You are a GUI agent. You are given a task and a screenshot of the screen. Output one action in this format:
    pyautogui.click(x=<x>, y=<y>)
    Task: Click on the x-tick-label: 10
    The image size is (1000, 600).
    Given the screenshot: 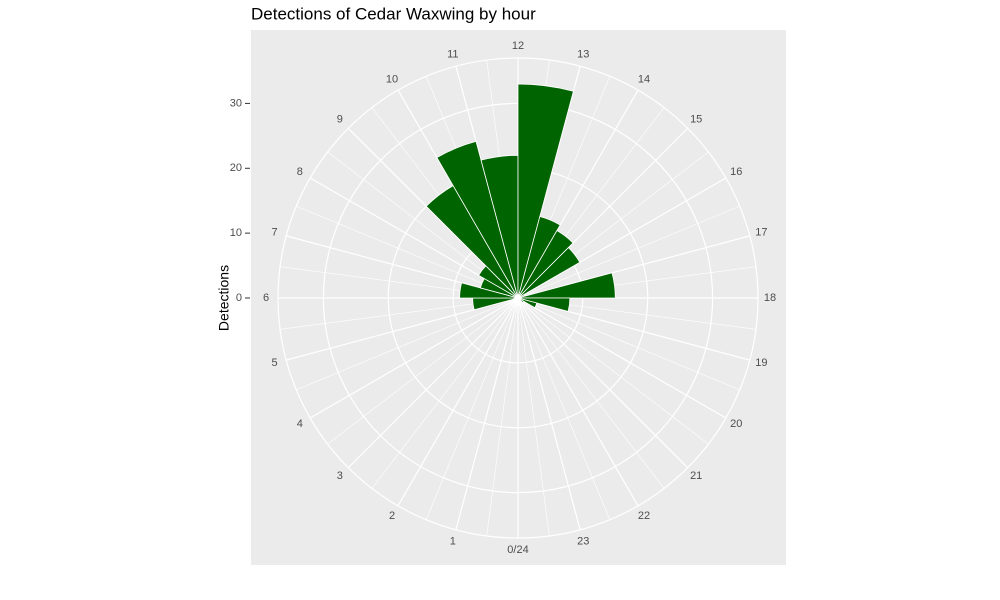 What is the action you would take?
    pyautogui.click(x=392, y=80)
    